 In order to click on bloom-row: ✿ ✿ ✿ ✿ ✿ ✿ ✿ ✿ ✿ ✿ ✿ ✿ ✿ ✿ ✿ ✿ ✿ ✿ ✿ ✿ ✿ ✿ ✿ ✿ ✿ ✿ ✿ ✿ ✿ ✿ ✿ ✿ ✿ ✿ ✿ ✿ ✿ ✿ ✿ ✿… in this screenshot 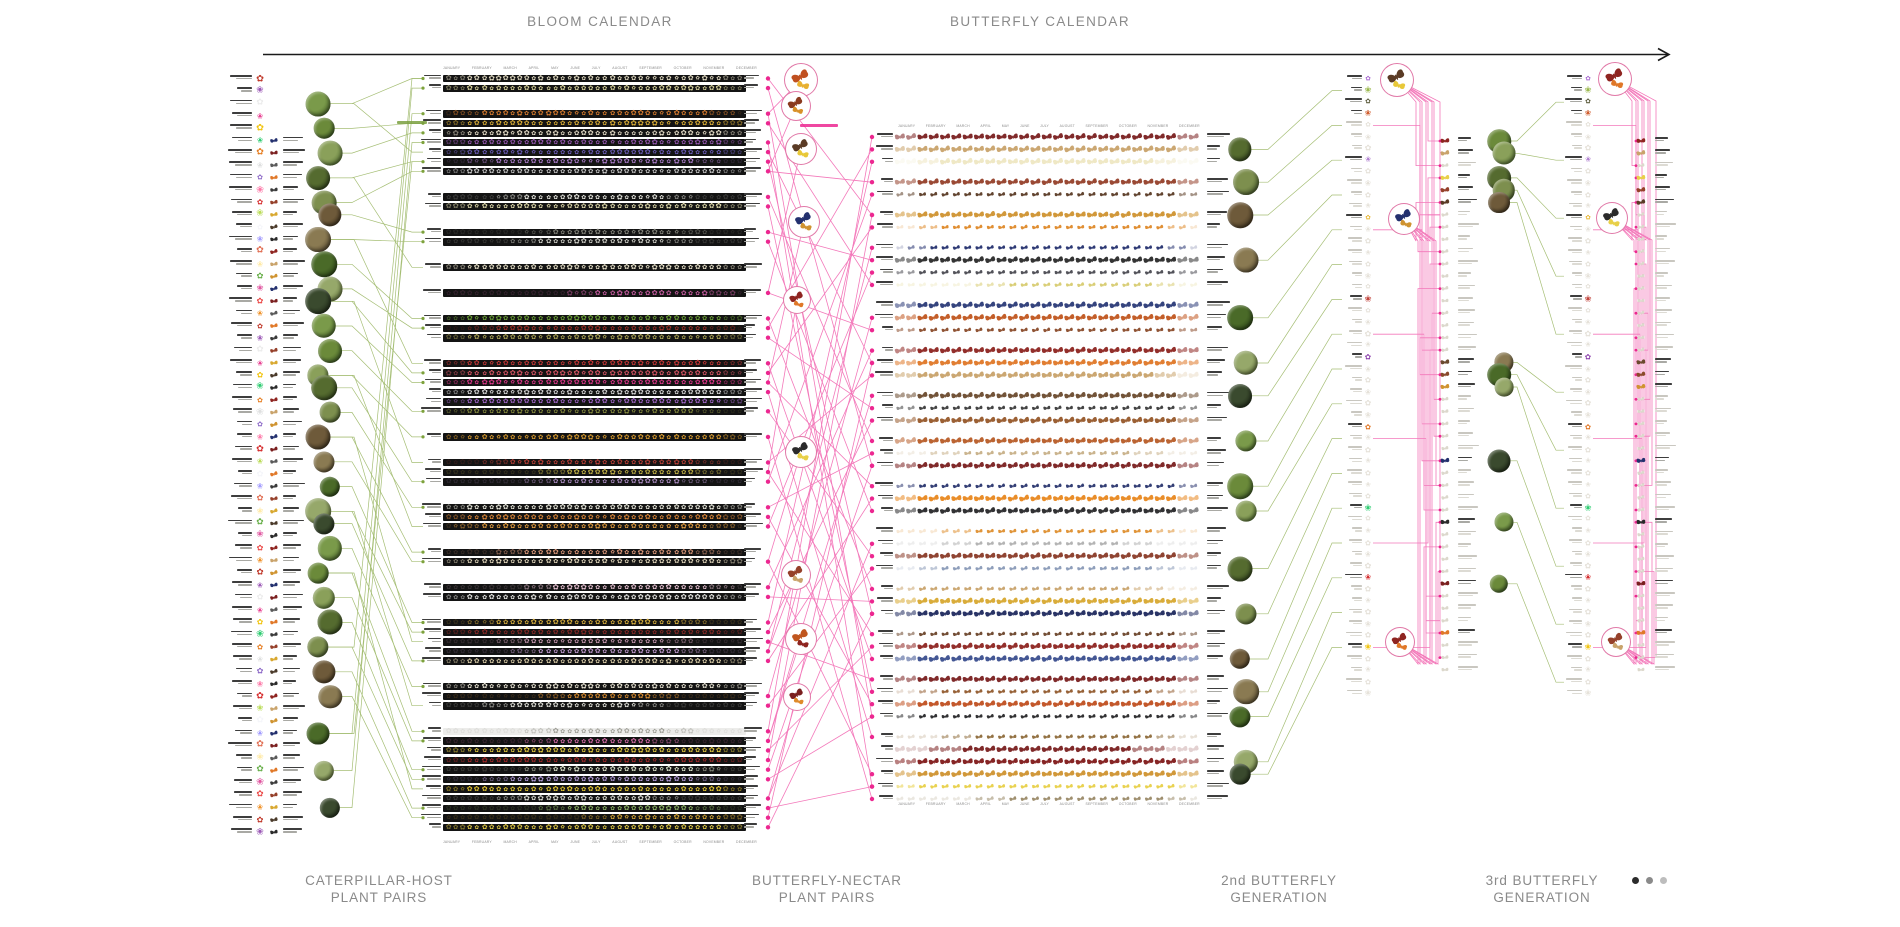, I will do `click(594, 318)`.